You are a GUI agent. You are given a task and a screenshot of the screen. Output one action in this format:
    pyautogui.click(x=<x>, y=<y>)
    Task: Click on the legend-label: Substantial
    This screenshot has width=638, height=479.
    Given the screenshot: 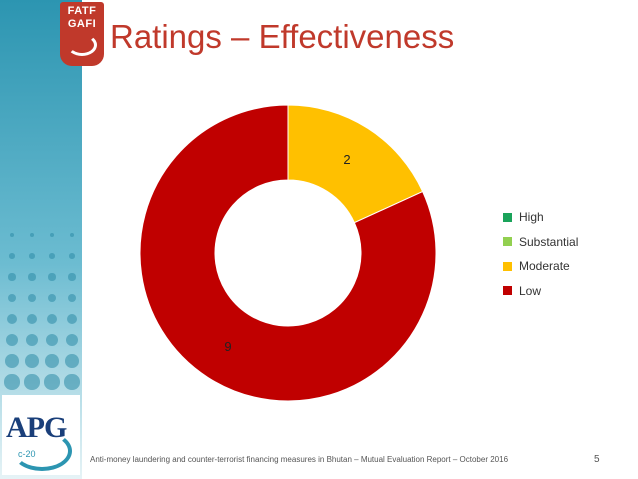 What is the action you would take?
    pyautogui.click(x=549, y=241)
    